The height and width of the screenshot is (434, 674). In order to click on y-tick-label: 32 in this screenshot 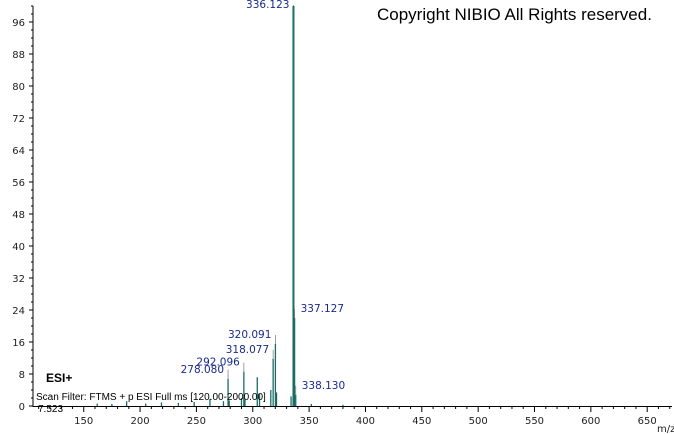, I will do `click(18, 279)`.